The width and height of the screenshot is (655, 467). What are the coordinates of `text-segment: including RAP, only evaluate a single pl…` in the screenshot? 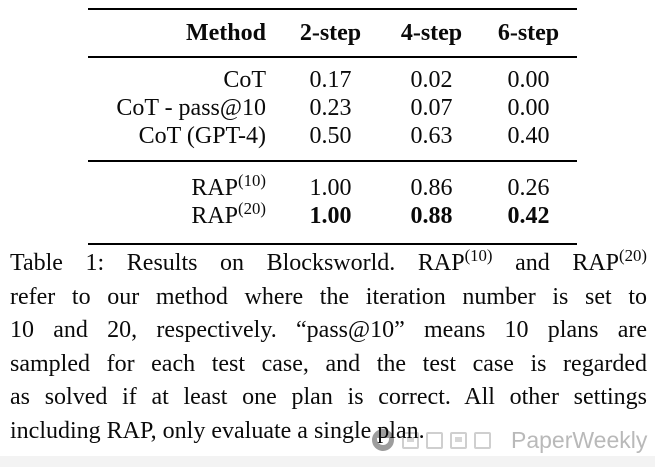 It's located at (217, 430).